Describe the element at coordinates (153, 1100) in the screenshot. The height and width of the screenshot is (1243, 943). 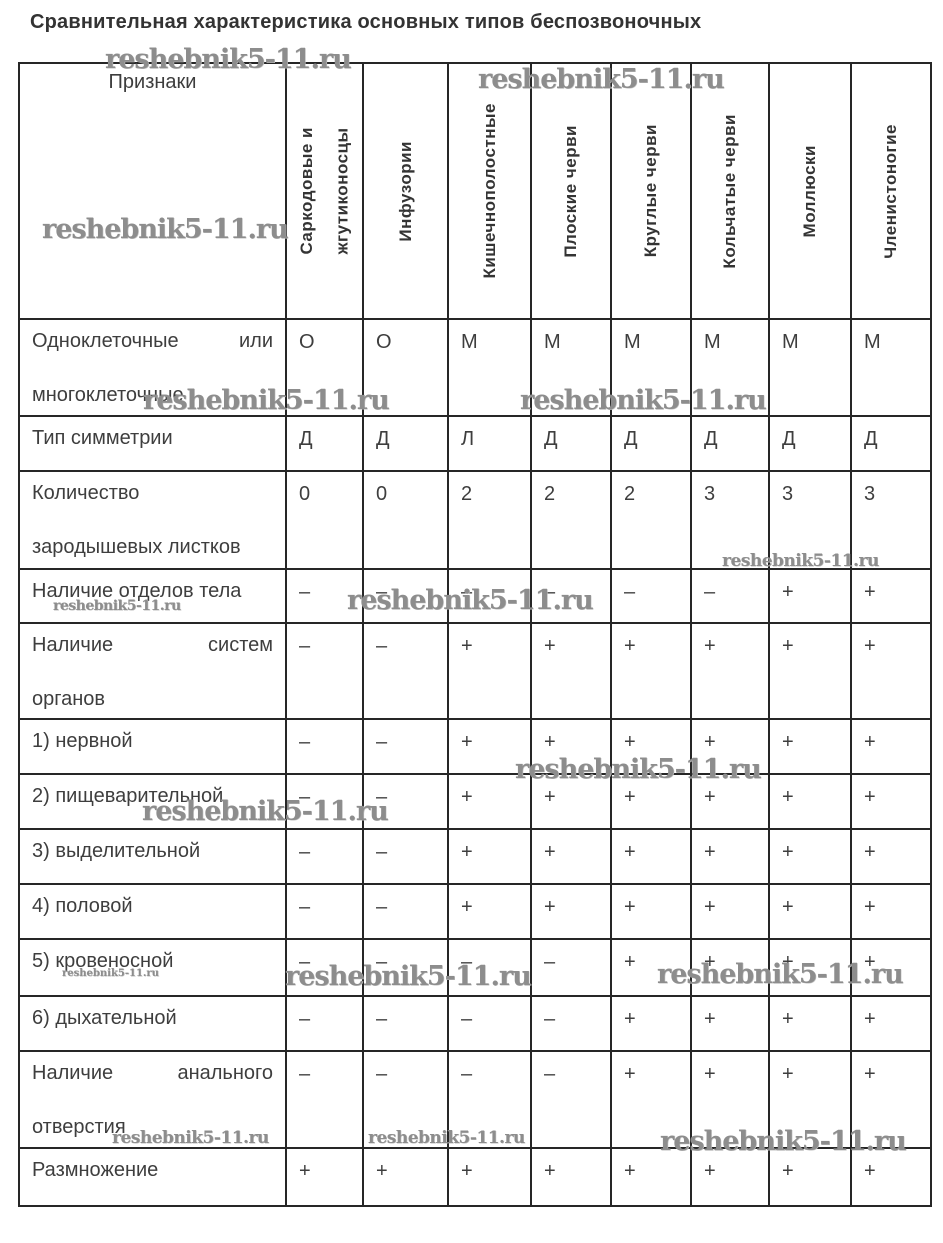
I see `feature-cell: Наличие анального отверстия` at that location.